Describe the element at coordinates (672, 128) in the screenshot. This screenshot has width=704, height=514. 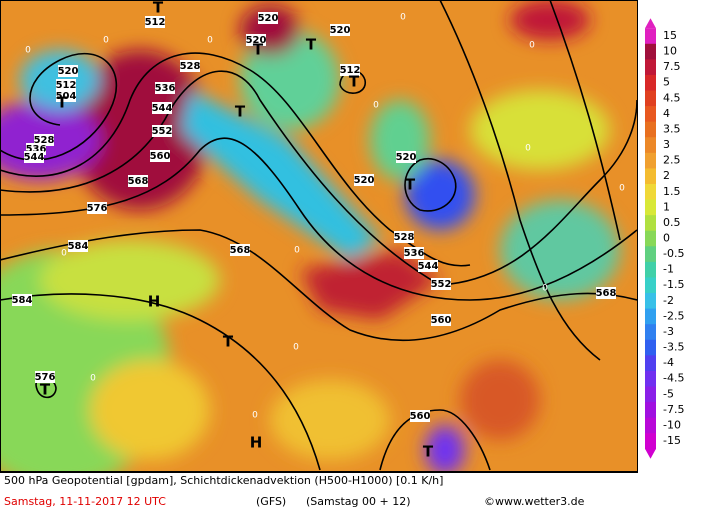
I see `colorbar-label: 3.5` at that location.